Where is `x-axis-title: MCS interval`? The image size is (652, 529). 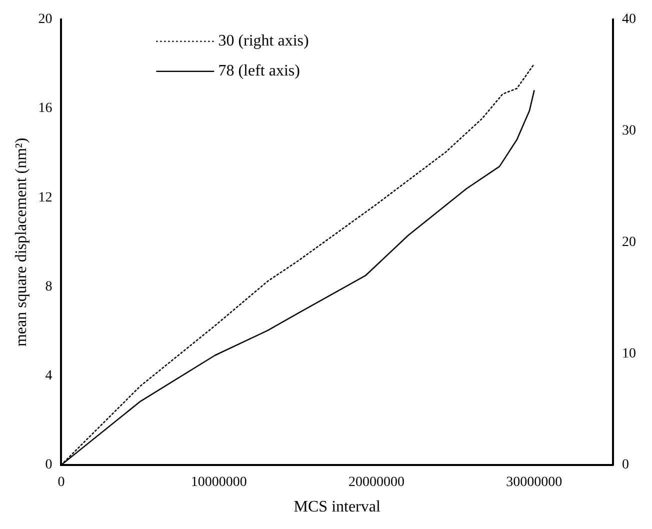
x-axis-title: MCS interval is located at coordinates (337, 507).